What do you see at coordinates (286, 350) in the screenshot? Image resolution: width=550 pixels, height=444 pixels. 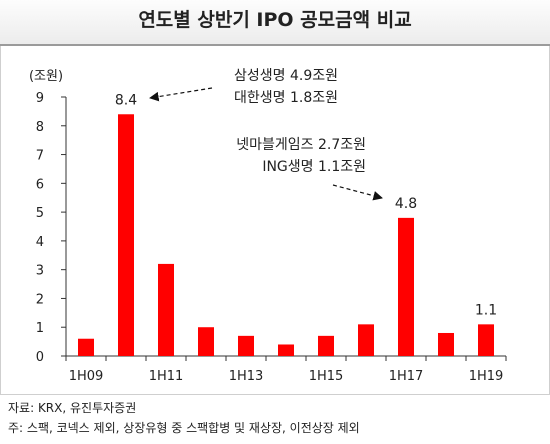 I see `bar-1h14` at bounding box center [286, 350].